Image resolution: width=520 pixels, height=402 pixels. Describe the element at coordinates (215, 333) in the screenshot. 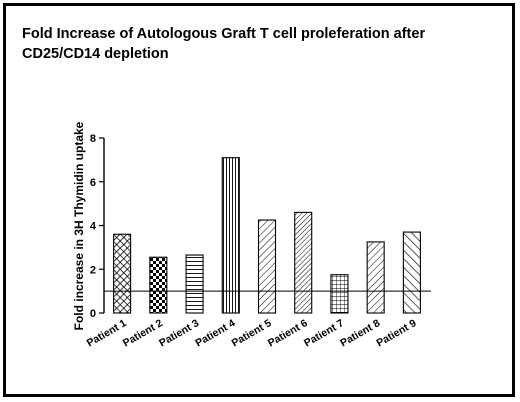

I see `x-tick-label: Patient 4` at that location.